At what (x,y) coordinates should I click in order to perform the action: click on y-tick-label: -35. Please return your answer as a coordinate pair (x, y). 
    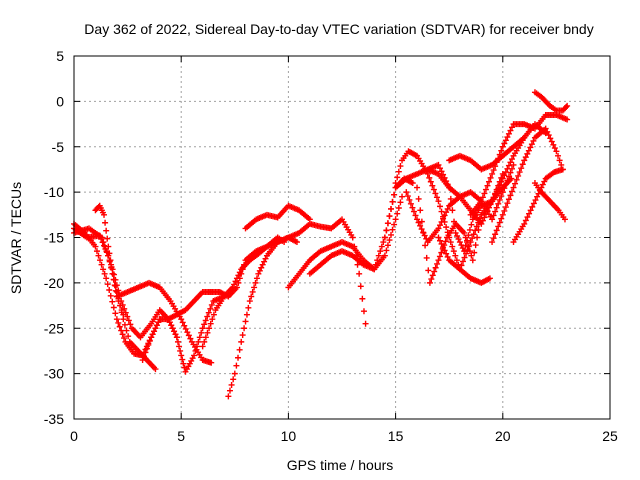
    Looking at the image, I should click on (54, 419).